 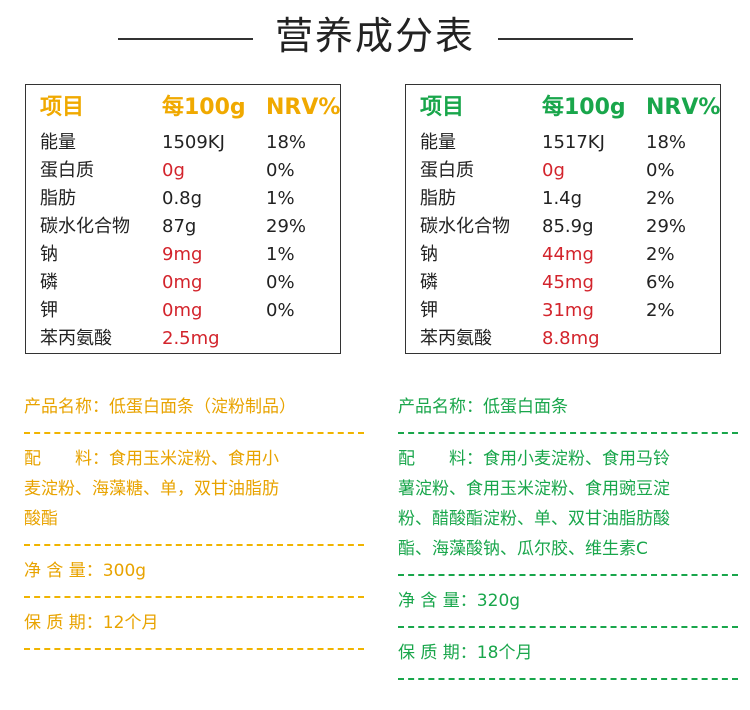 I want to click on net-content: 净 含 量：300g, so click(x=85, y=571).